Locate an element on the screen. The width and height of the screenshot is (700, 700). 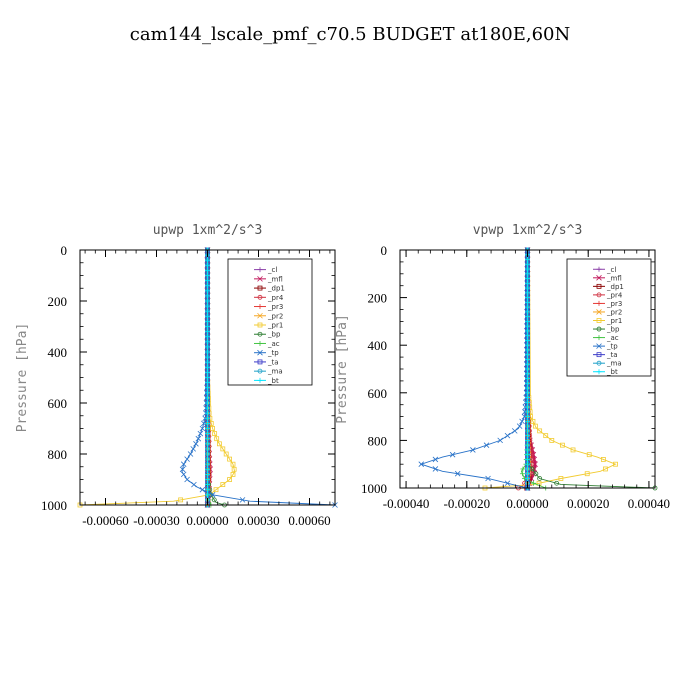
x-tick-label: -0.00020 is located at coordinates (466, 503).